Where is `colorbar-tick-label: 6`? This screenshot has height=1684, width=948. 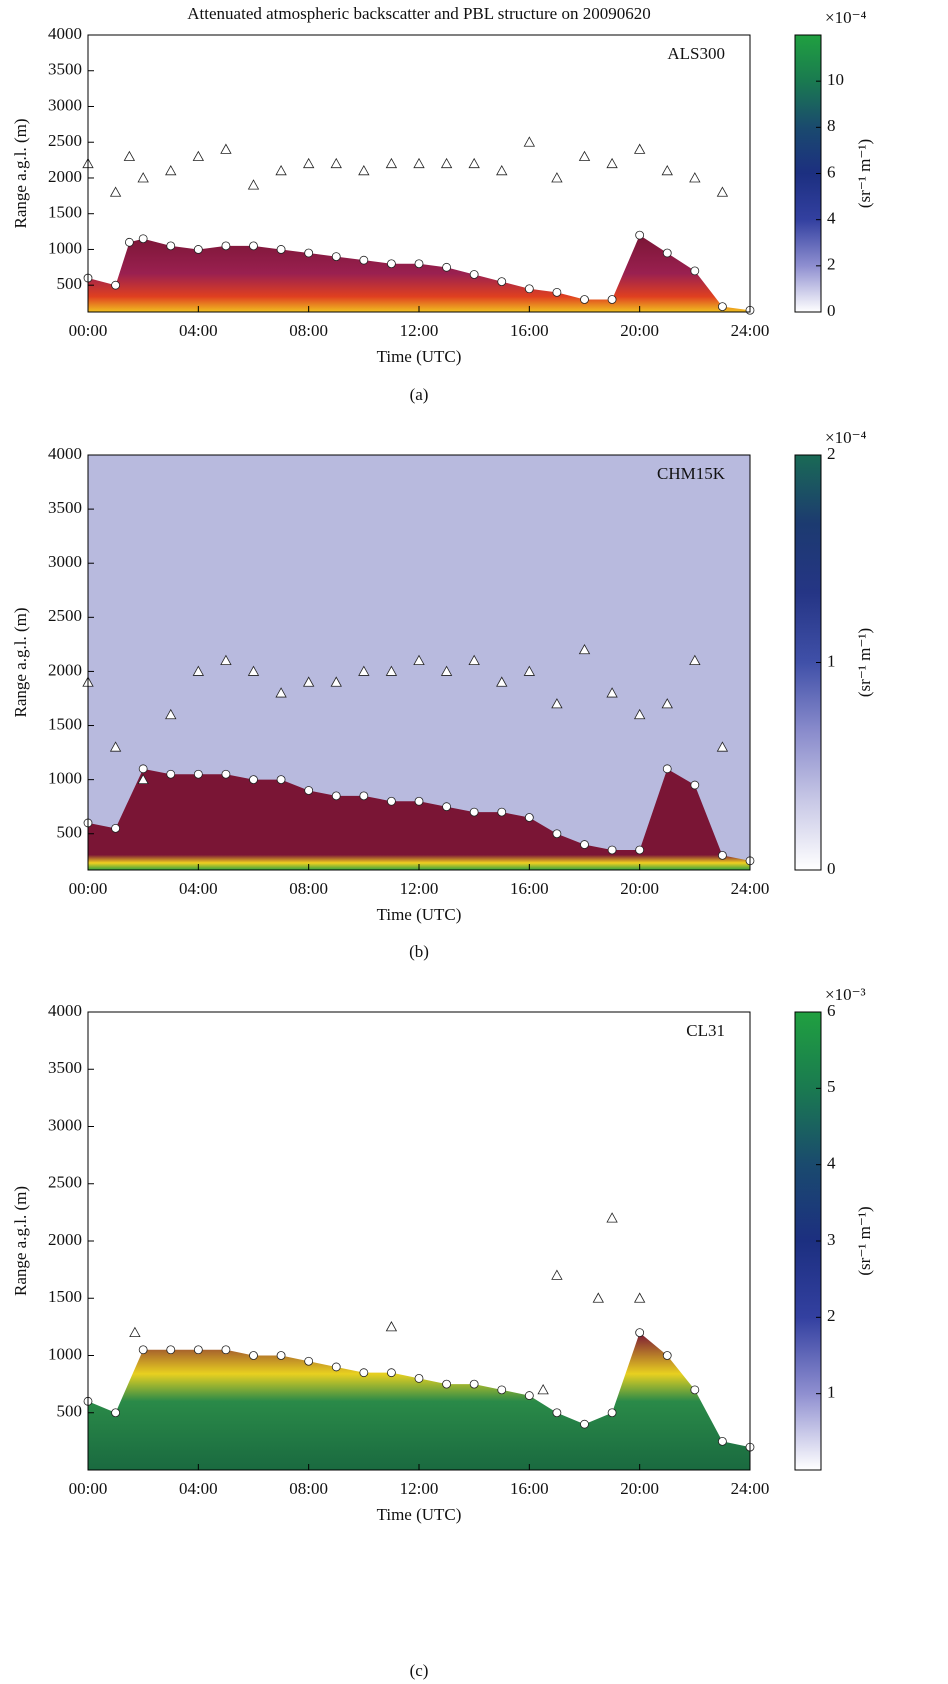
colorbar-tick-label: 6 is located at coordinates (831, 171).